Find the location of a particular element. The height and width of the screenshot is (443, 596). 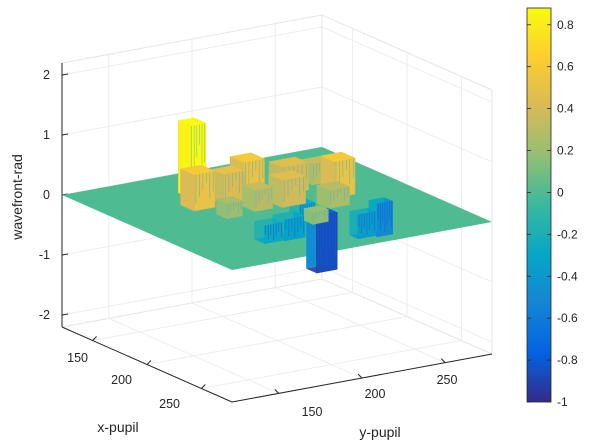

x-tick-200: 200 is located at coordinates (121, 380).